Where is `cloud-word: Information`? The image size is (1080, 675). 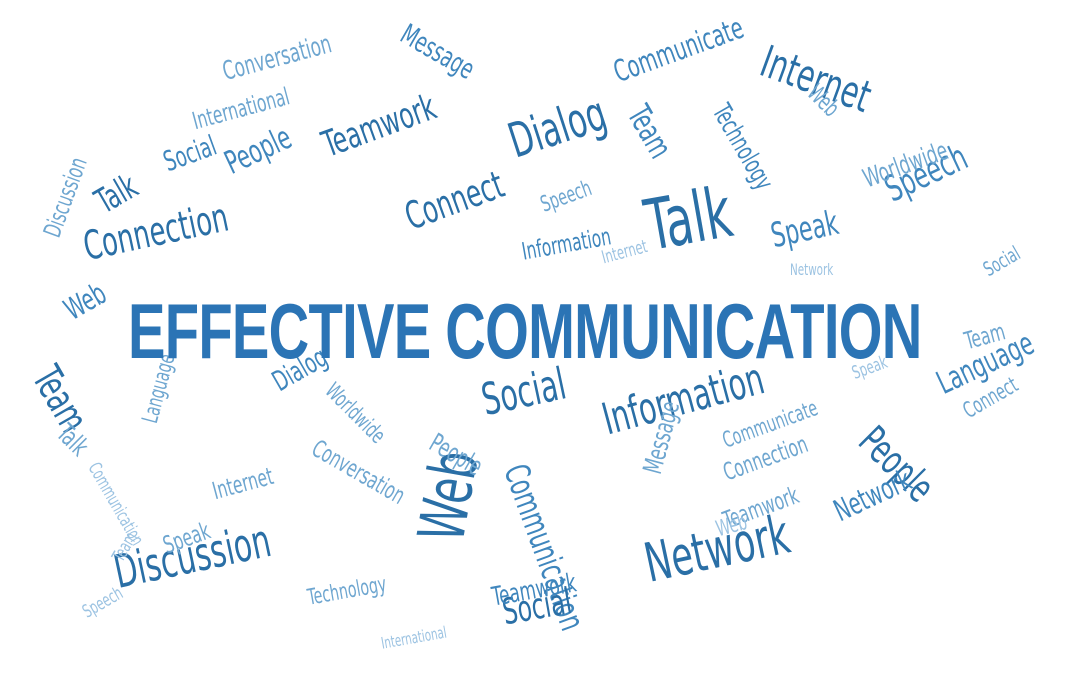 cloud-word: Information is located at coordinates (566, 244).